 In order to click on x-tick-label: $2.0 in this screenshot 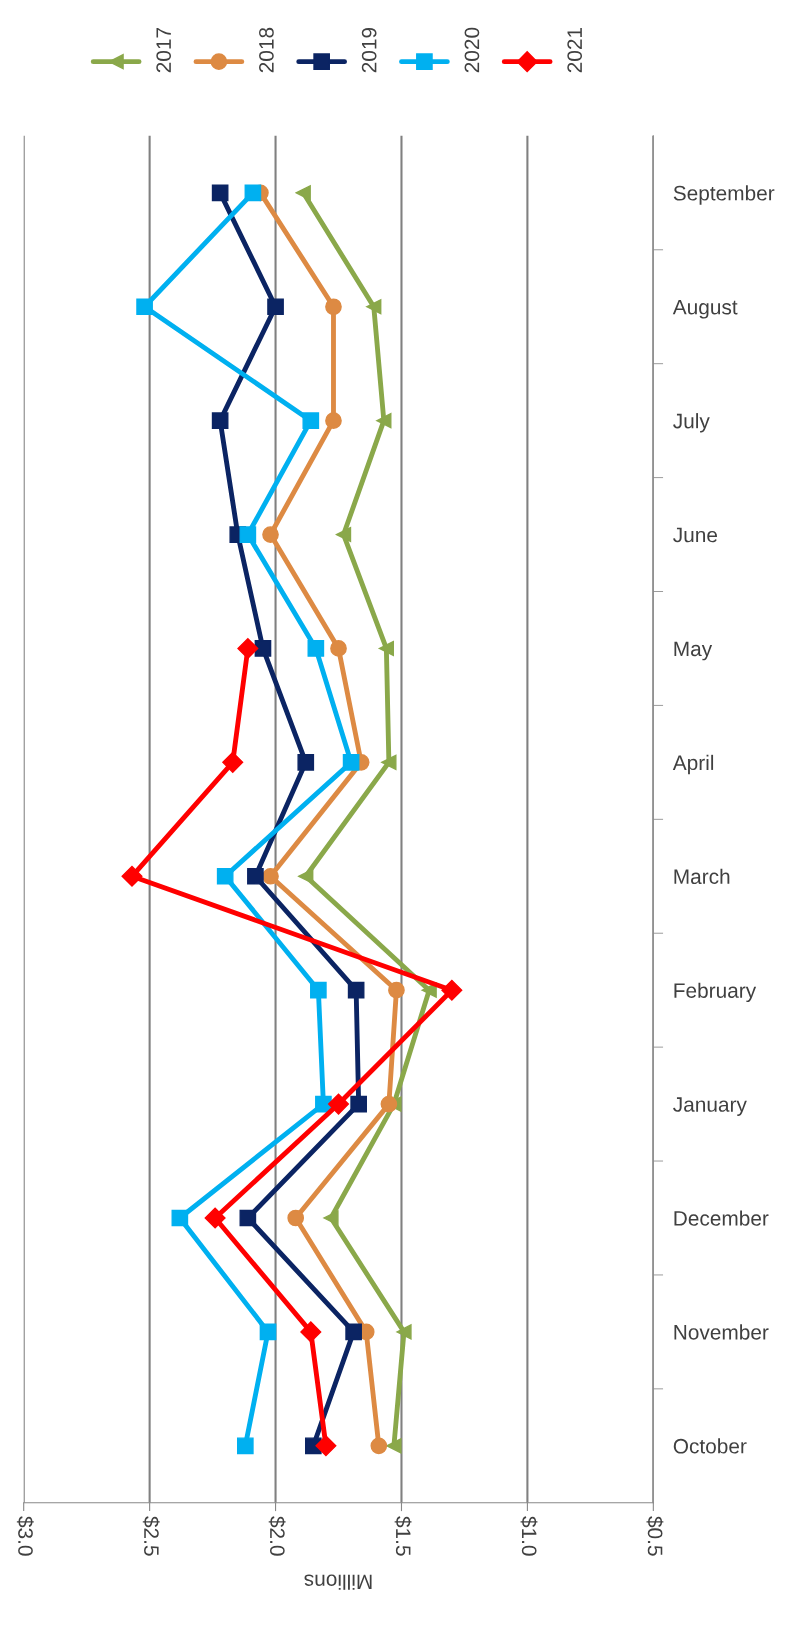, I will do `click(277, 1536)`.